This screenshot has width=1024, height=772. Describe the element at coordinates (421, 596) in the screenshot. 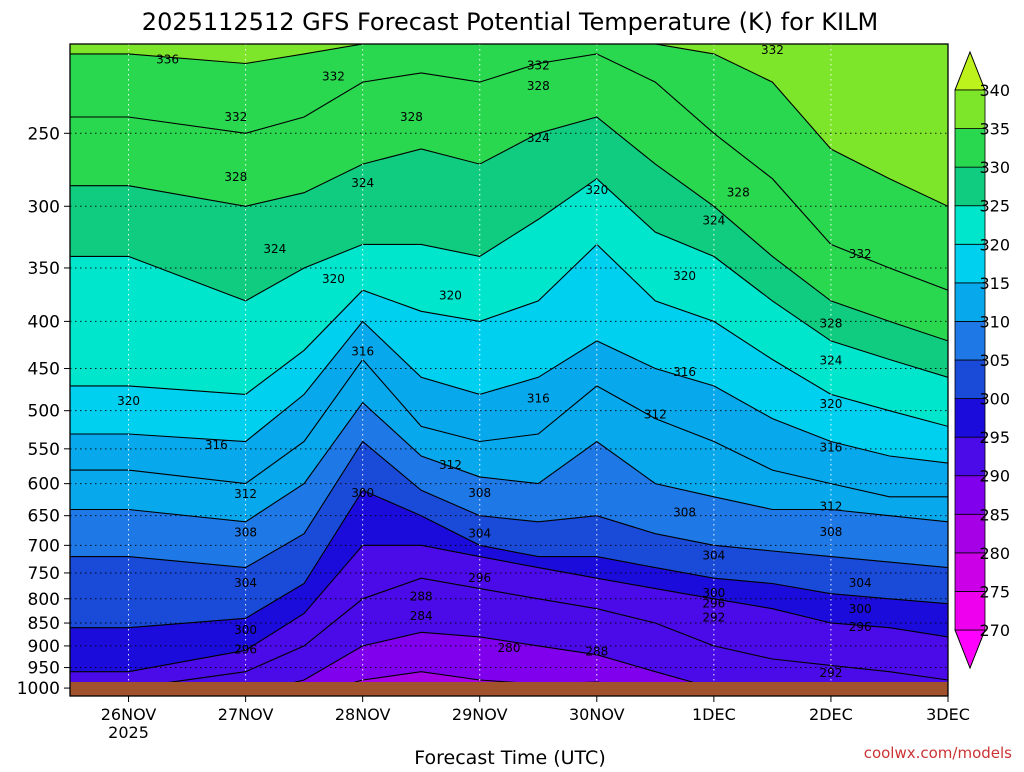

I see `contour-label: 288` at that location.